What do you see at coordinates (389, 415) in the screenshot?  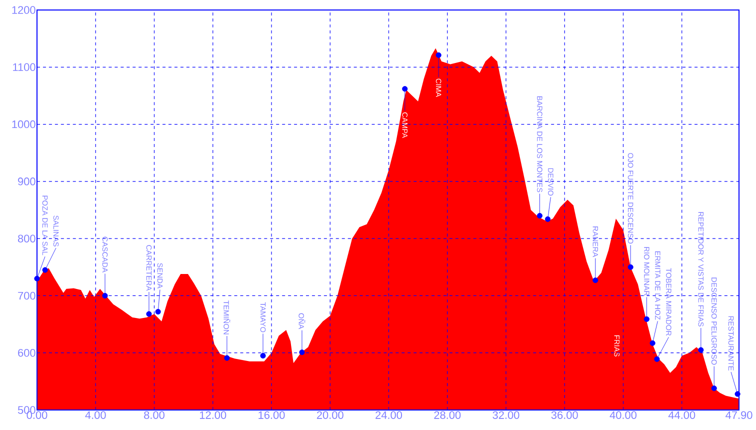 I see `x-tick-label: 24.00` at bounding box center [389, 415].